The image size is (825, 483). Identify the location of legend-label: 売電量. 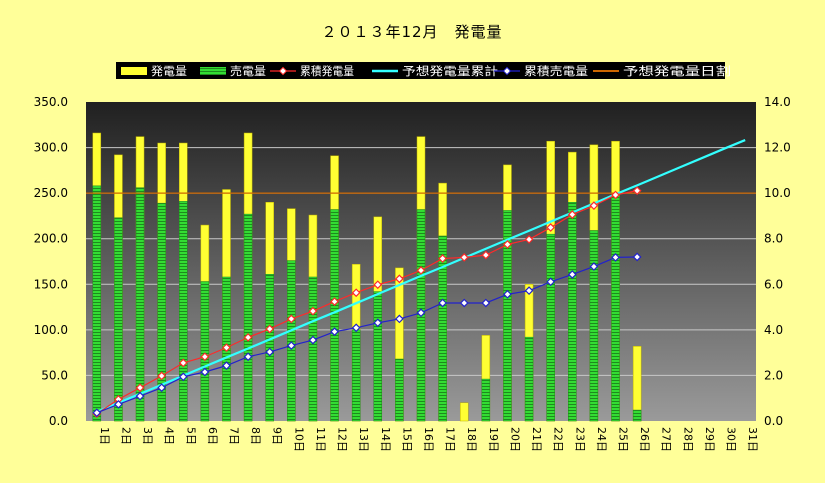
(248, 71).